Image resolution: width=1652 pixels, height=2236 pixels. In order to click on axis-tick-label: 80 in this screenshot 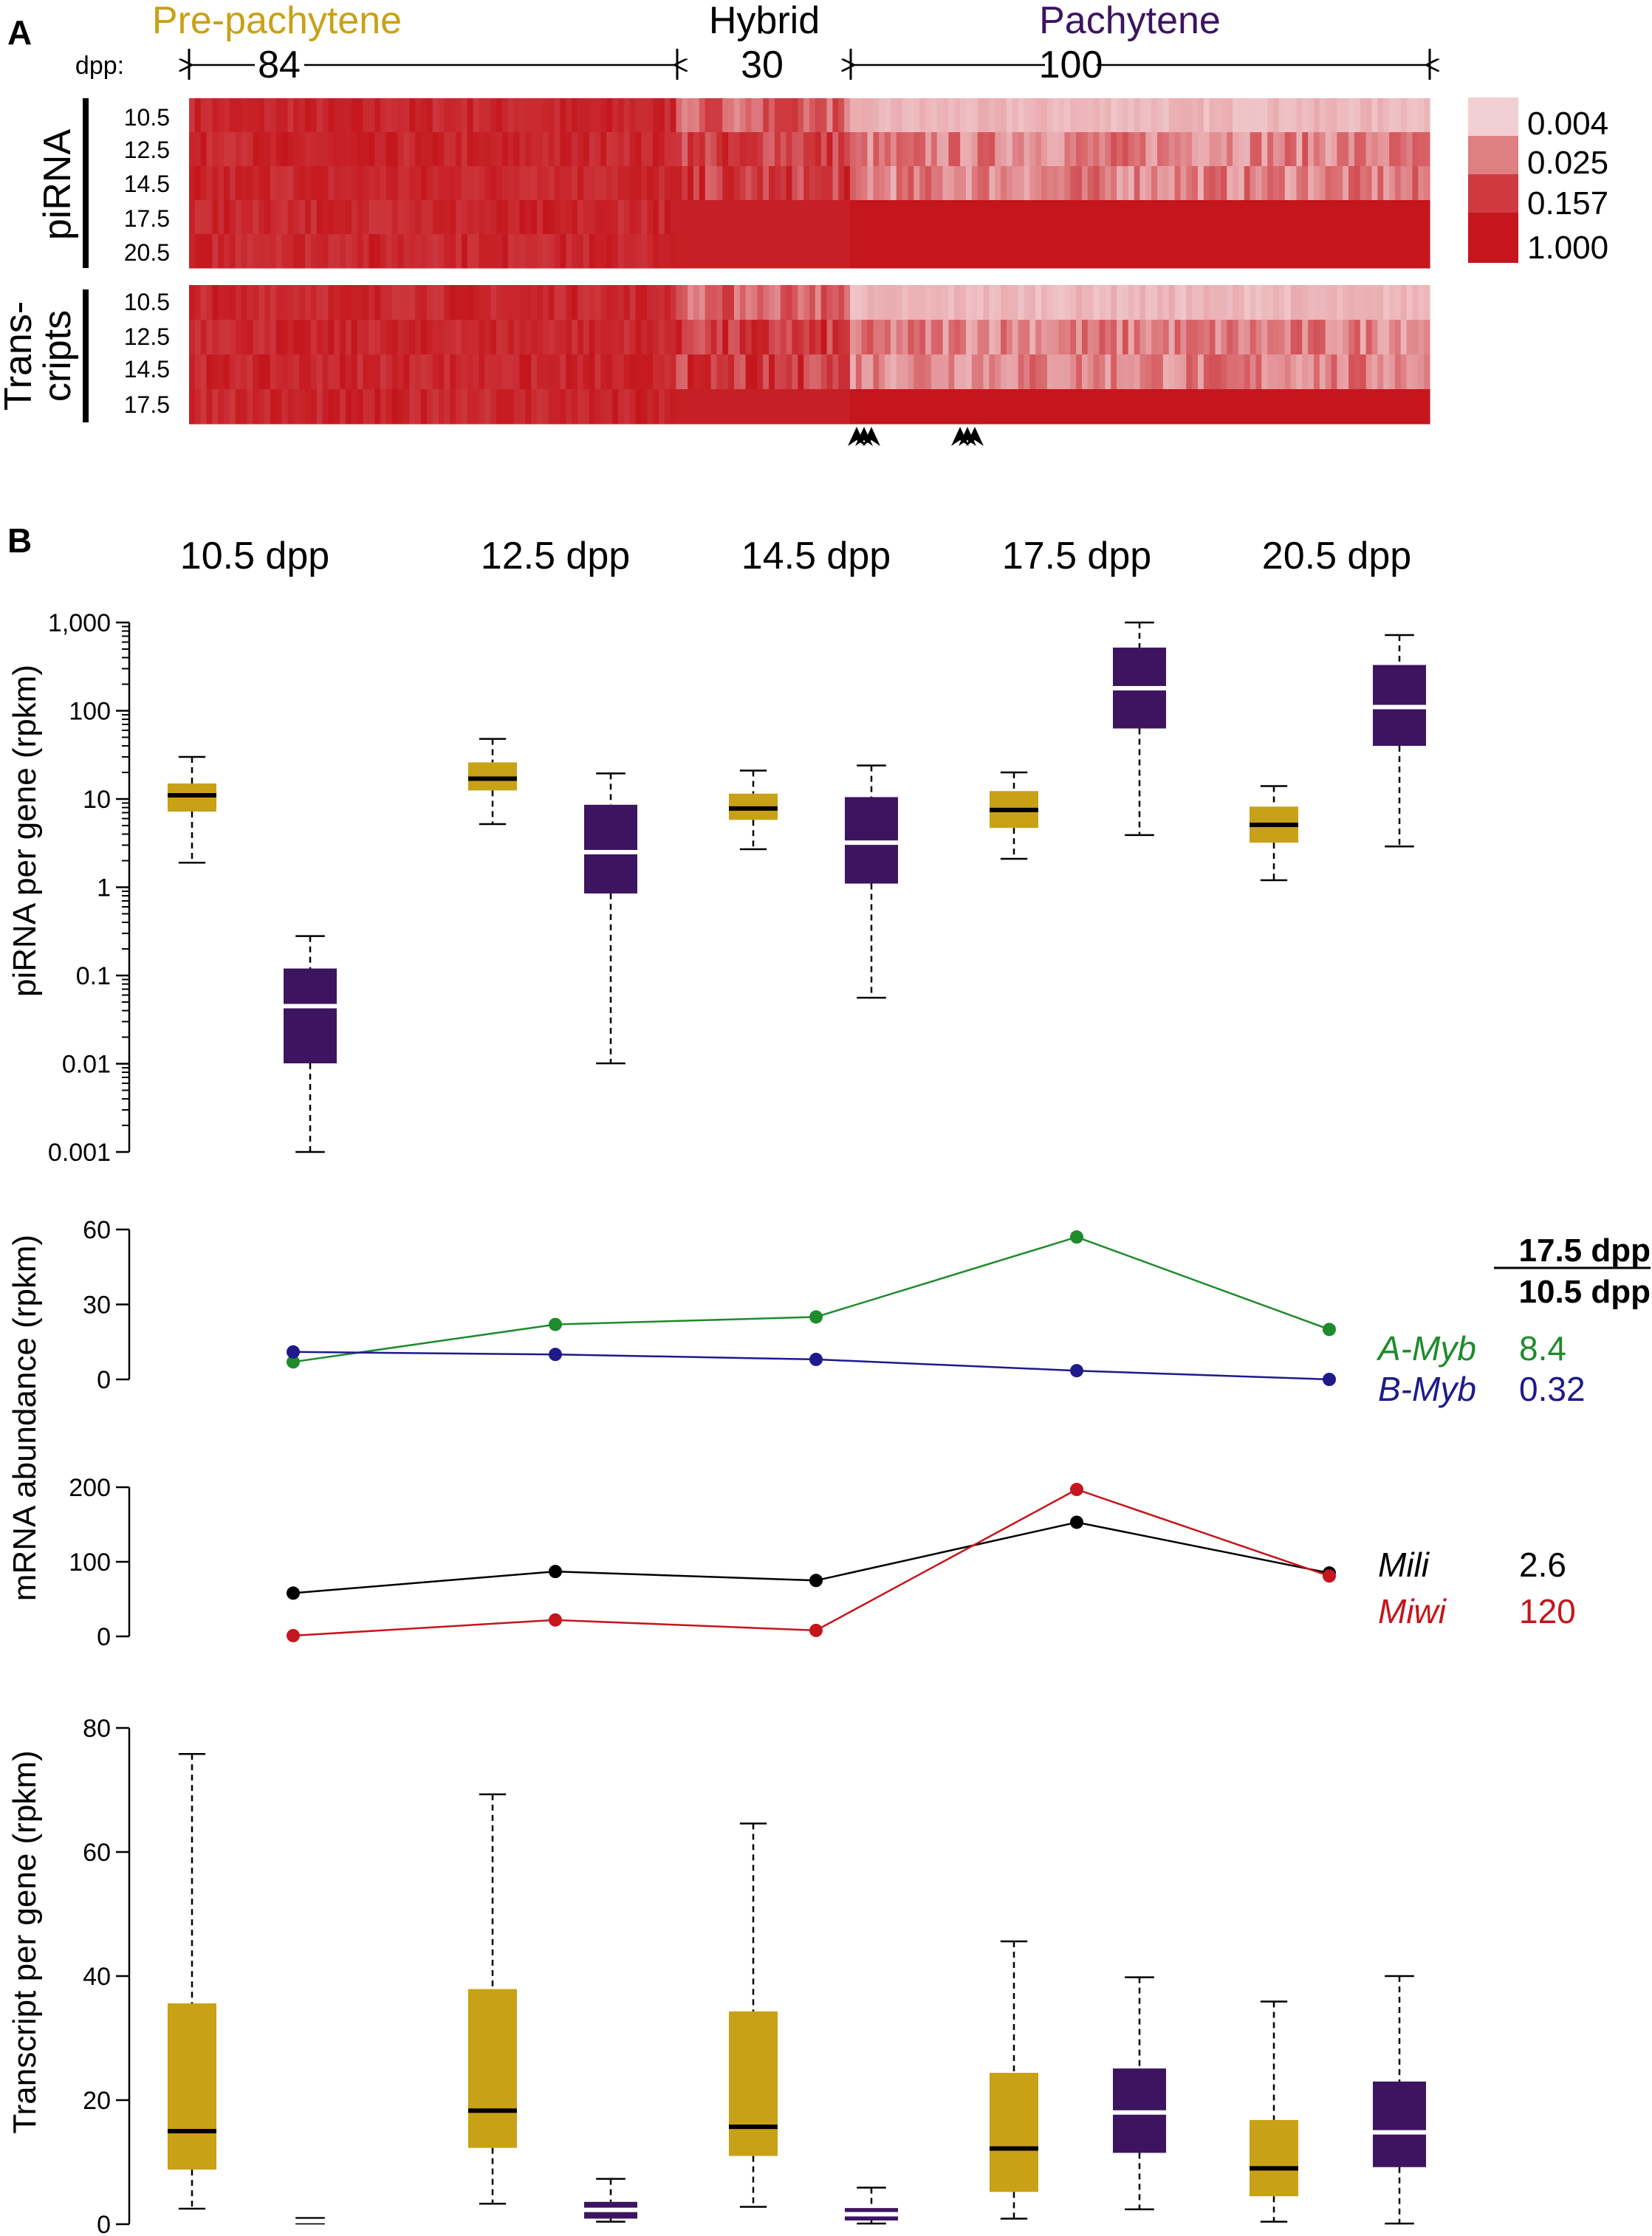, I will do `click(97, 1729)`.